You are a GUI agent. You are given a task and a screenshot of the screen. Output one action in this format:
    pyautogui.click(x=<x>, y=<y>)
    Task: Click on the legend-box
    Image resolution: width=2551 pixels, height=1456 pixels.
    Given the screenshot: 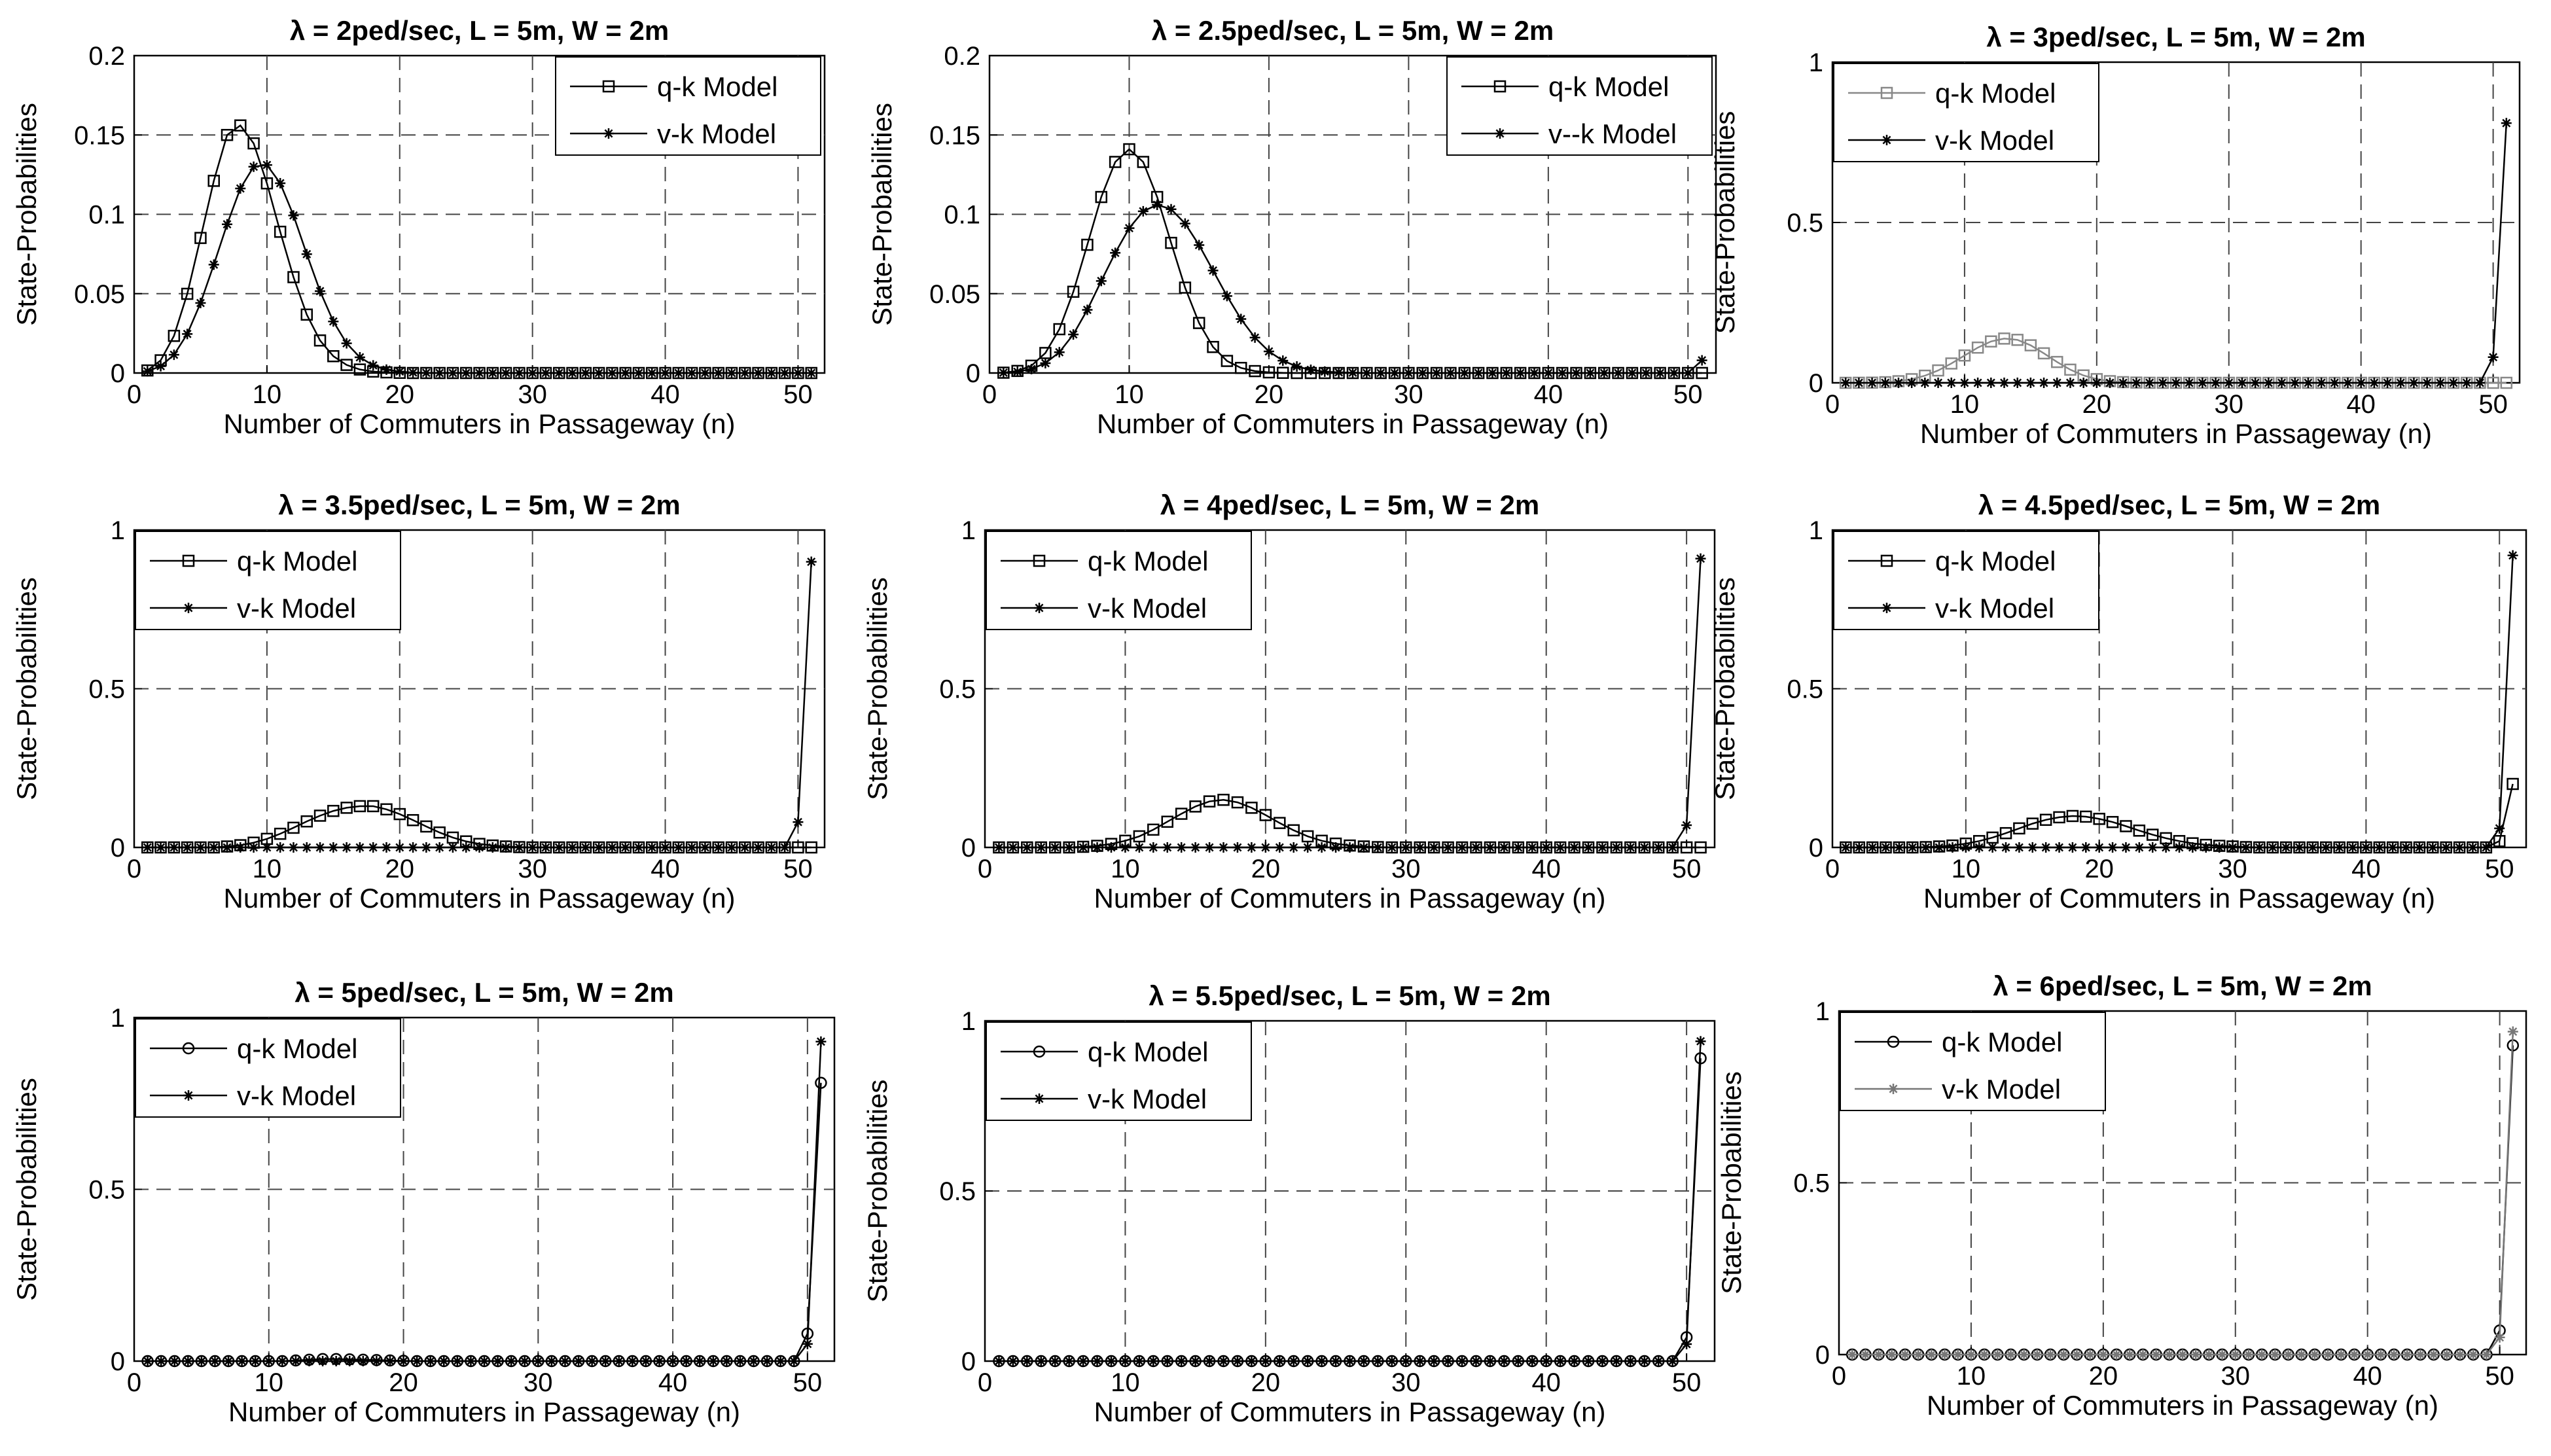 What is the action you would take?
    pyautogui.click(x=1973, y=1061)
    